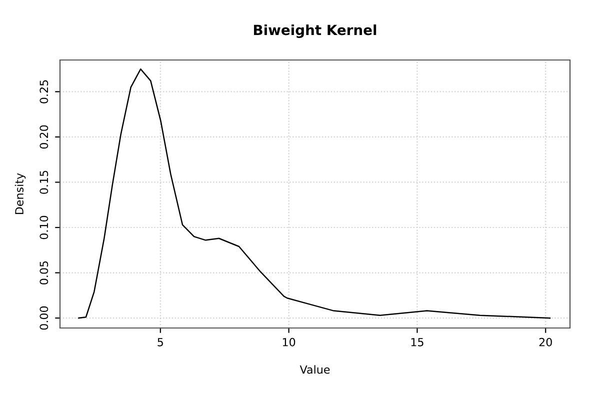  Describe the element at coordinates (44, 182) in the screenshot. I see `y-tick-label: 0.15` at that location.